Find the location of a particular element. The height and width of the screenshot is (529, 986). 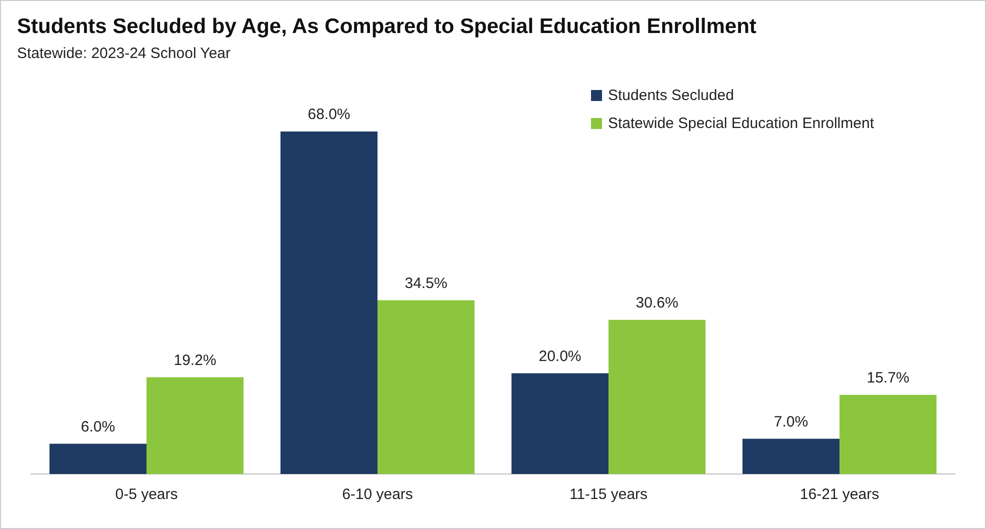

data-label: 68.0% is located at coordinates (329, 115).